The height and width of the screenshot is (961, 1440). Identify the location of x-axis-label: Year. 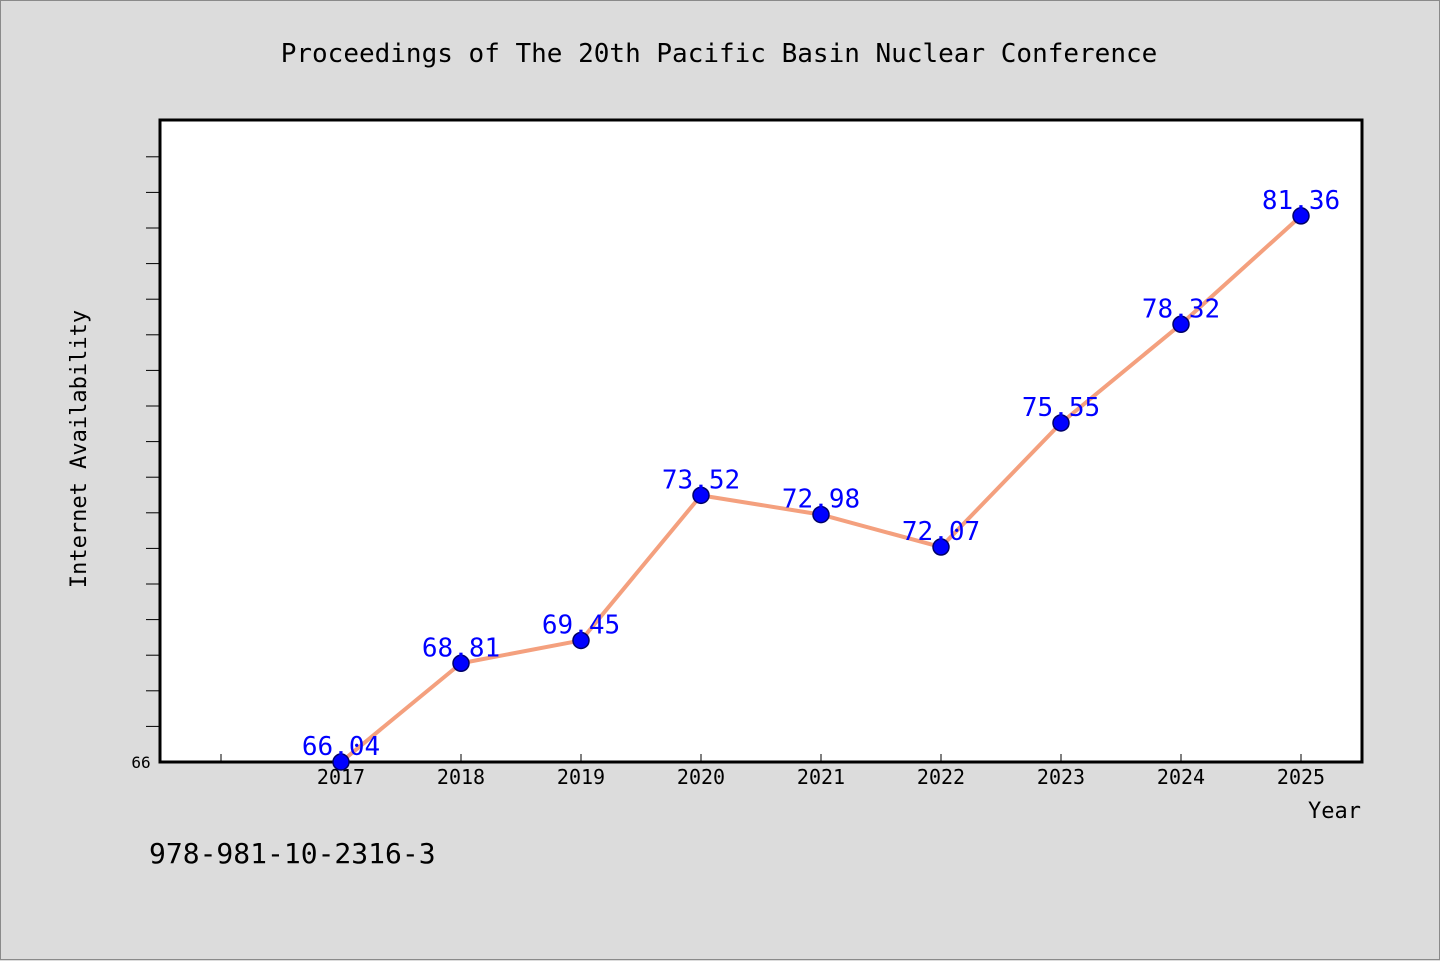
(1334, 811).